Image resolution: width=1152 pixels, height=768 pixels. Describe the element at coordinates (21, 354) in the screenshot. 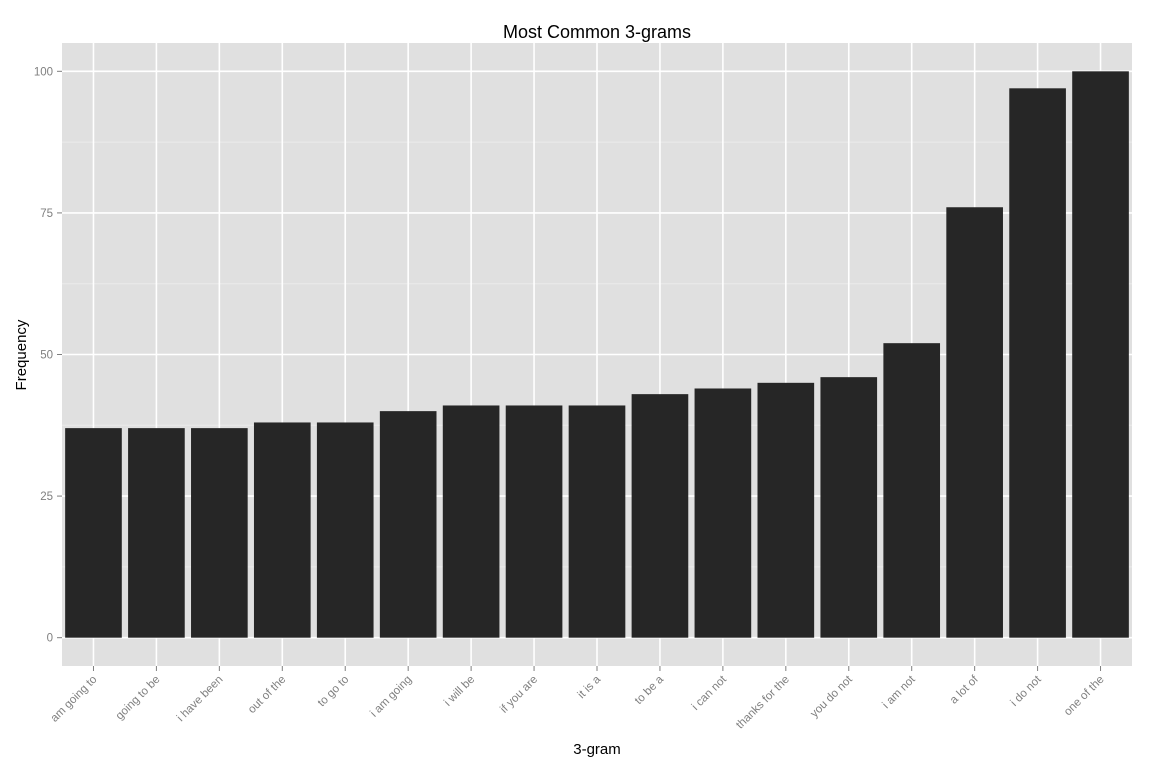

I see `y-axis-title: Frequency` at that location.